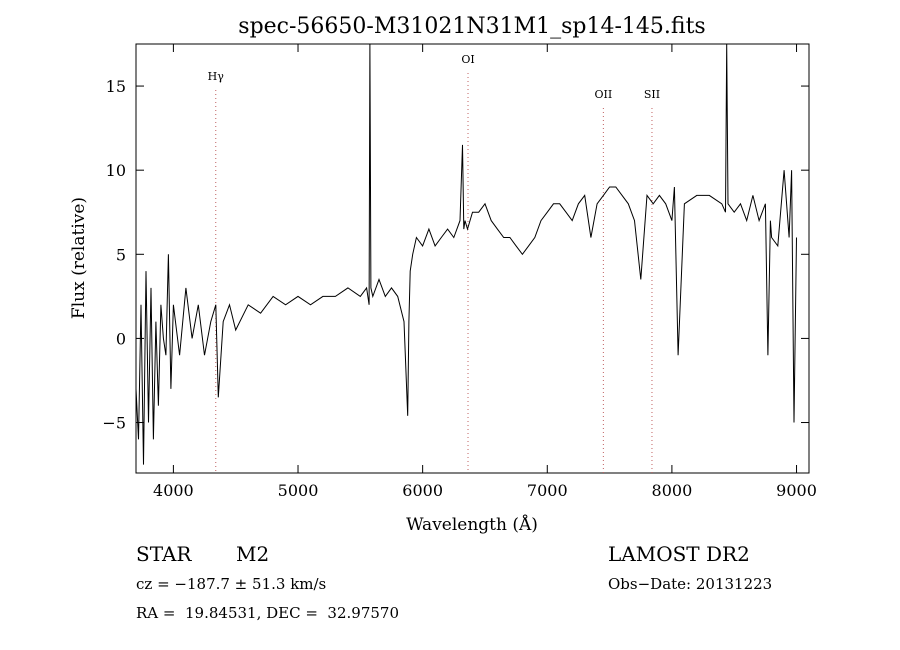 The image size is (900, 650). What do you see at coordinates (679, 554) in the screenshot?
I see `survey-name: LAMOST DR2` at bounding box center [679, 554].